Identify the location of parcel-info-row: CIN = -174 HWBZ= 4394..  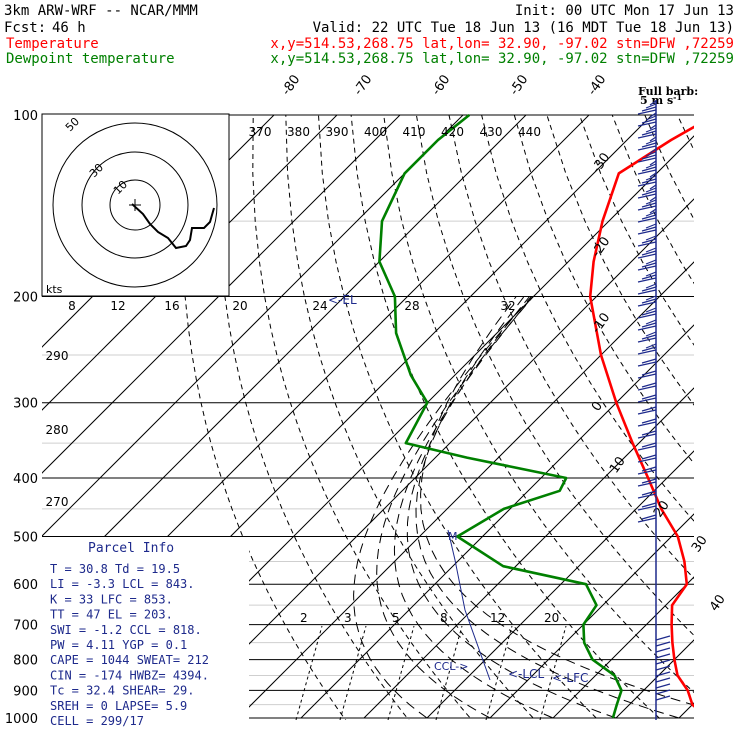
(129, 675).